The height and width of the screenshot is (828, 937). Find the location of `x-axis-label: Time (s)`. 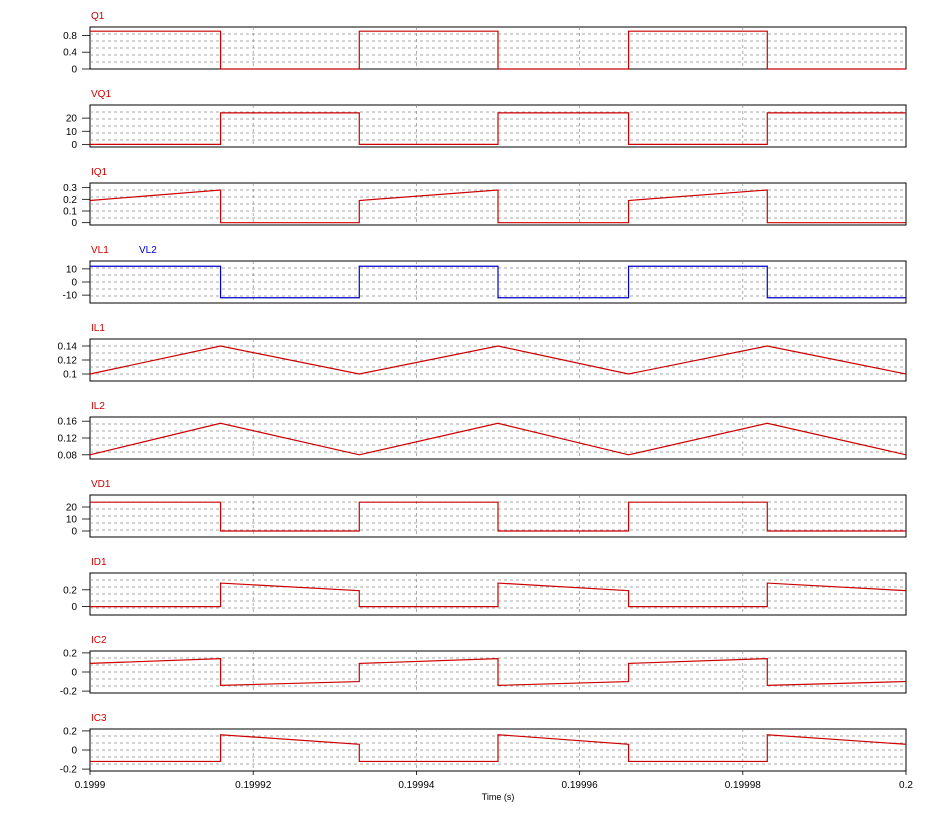

x-axis-label: Time (s) is located at coordinates (498, 797).